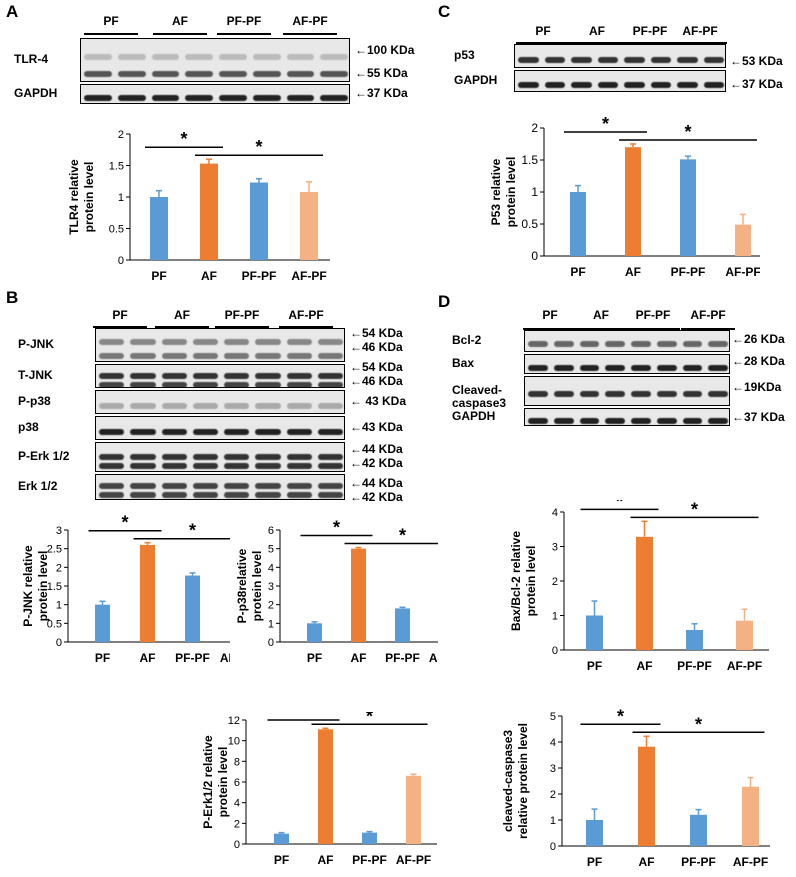  I want to click on molecular-weight-marker: ←43 KDa, so click(376, 427).